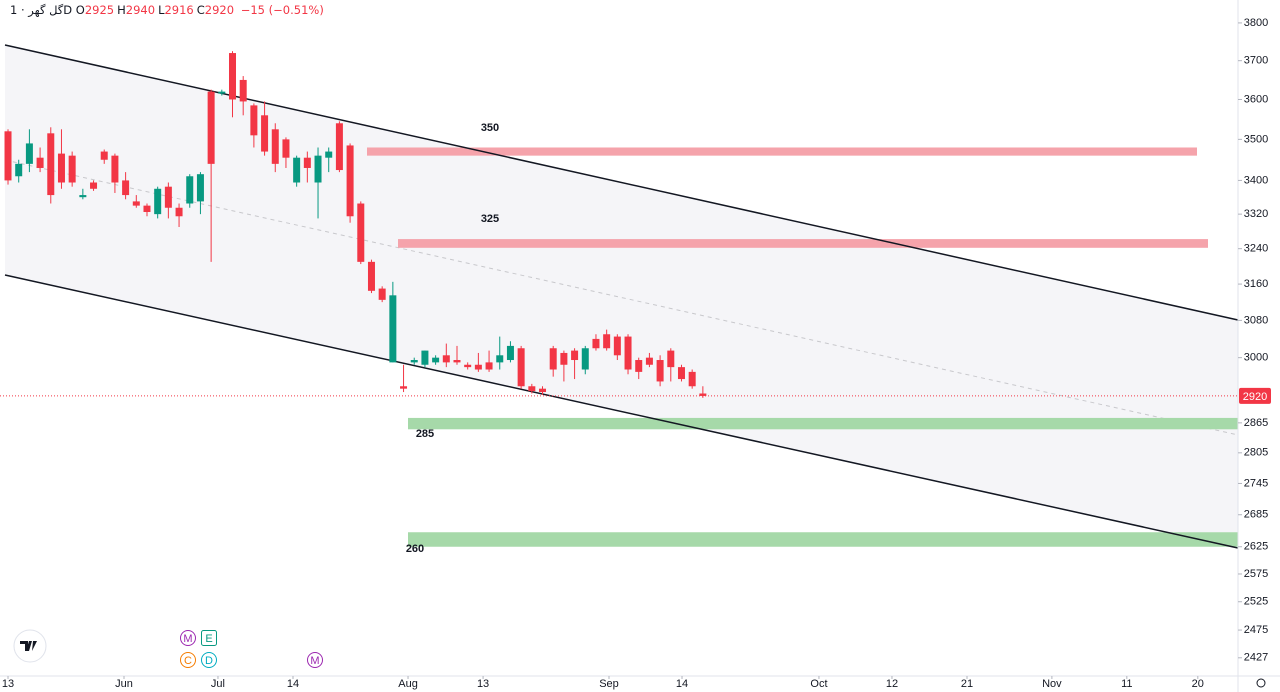  I want to click on ohlc-value: 2925, so click(99, 10).